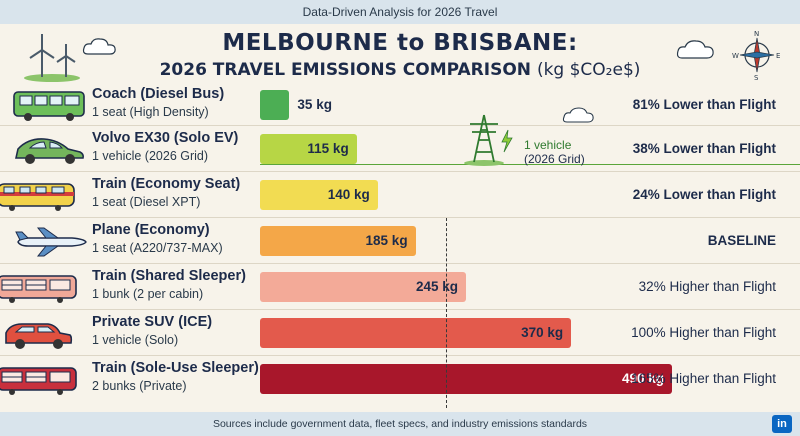  Describe the element at coordinates (400, 43) in the screenshot. I see `title-line-1: MELBOURNE to BRISBANE:` at that location.